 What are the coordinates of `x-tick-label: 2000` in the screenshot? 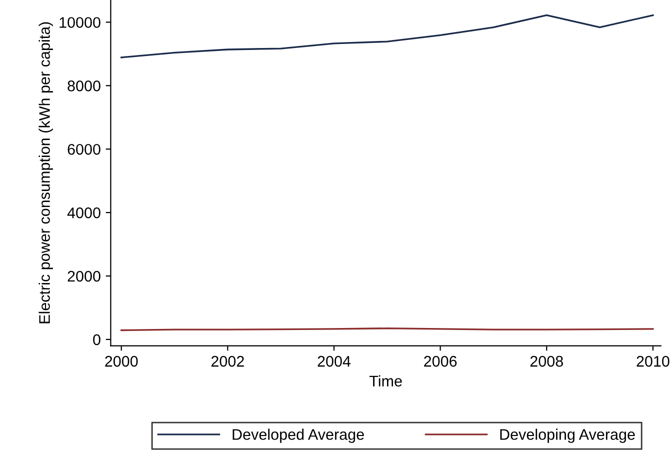 It's located at (121, 361).